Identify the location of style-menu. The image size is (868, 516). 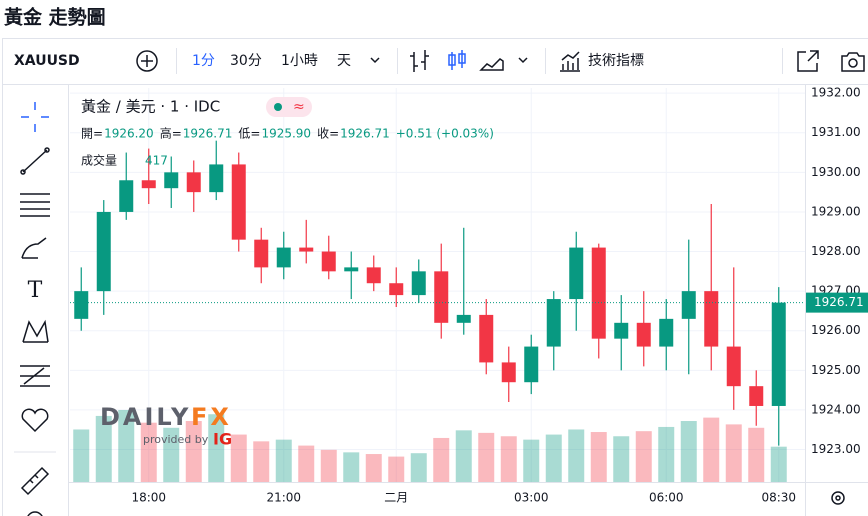
(523, 60).